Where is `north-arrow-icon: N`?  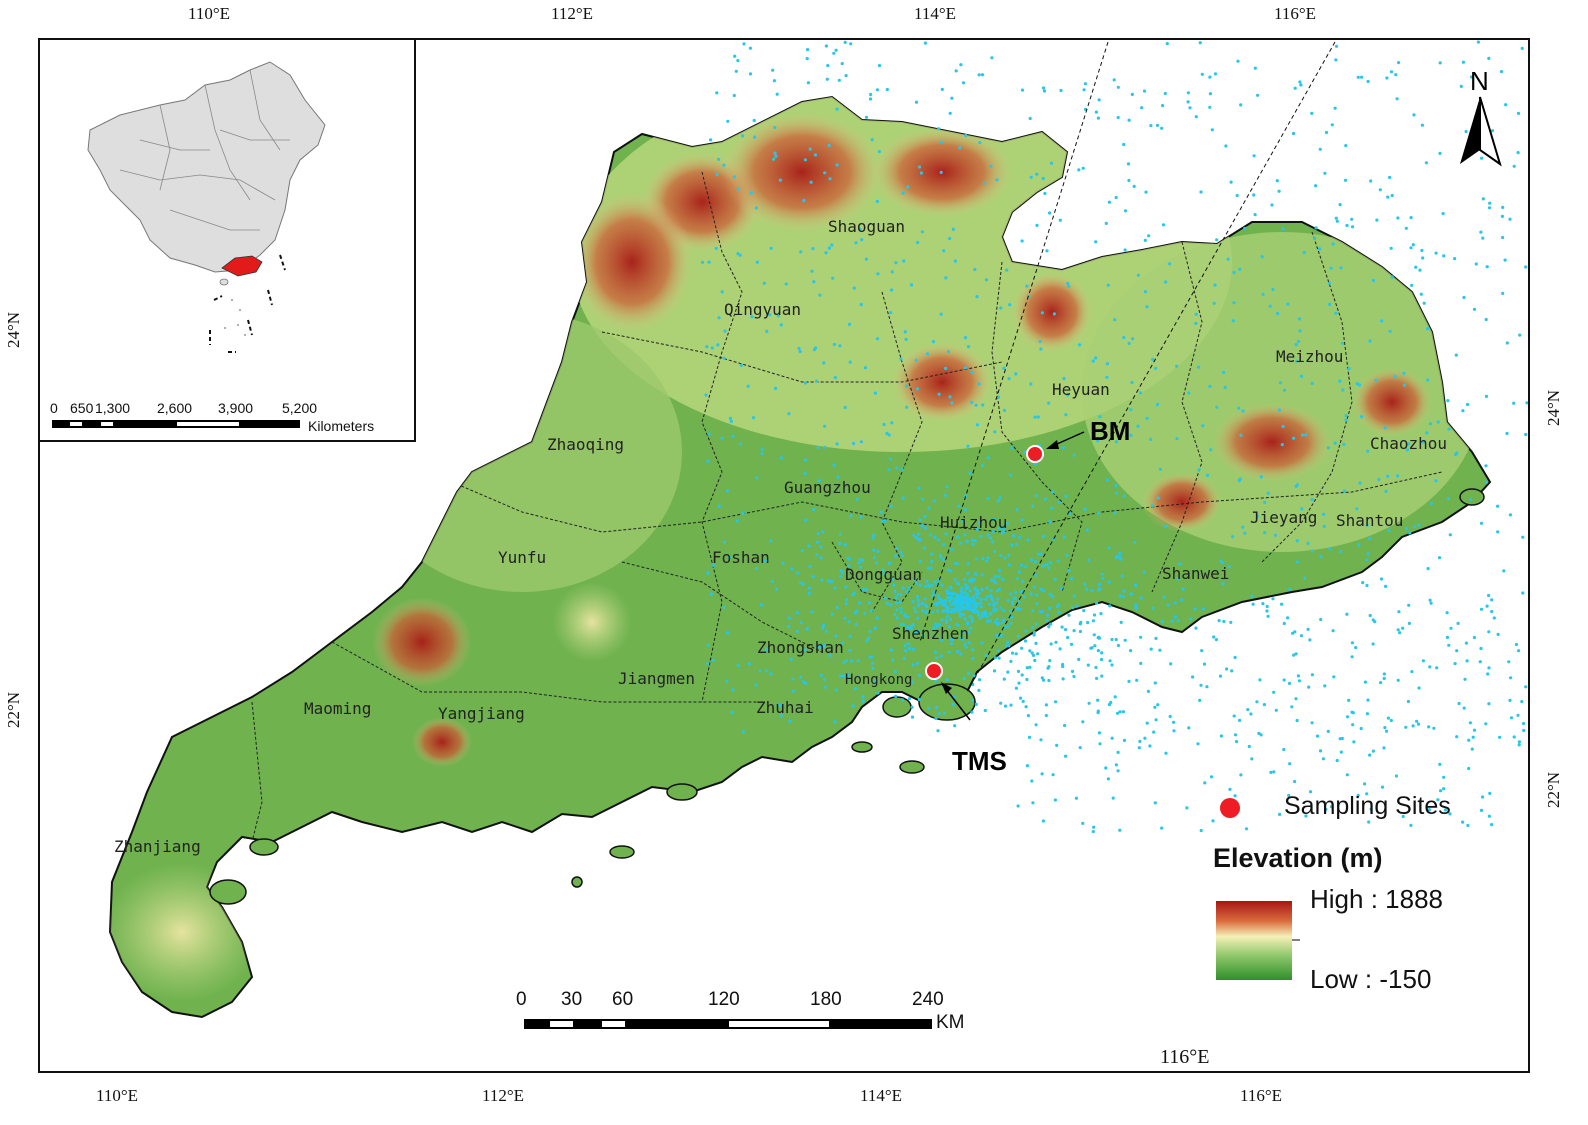
north-arrow-icon: N is located at coordinates (1481, 116).